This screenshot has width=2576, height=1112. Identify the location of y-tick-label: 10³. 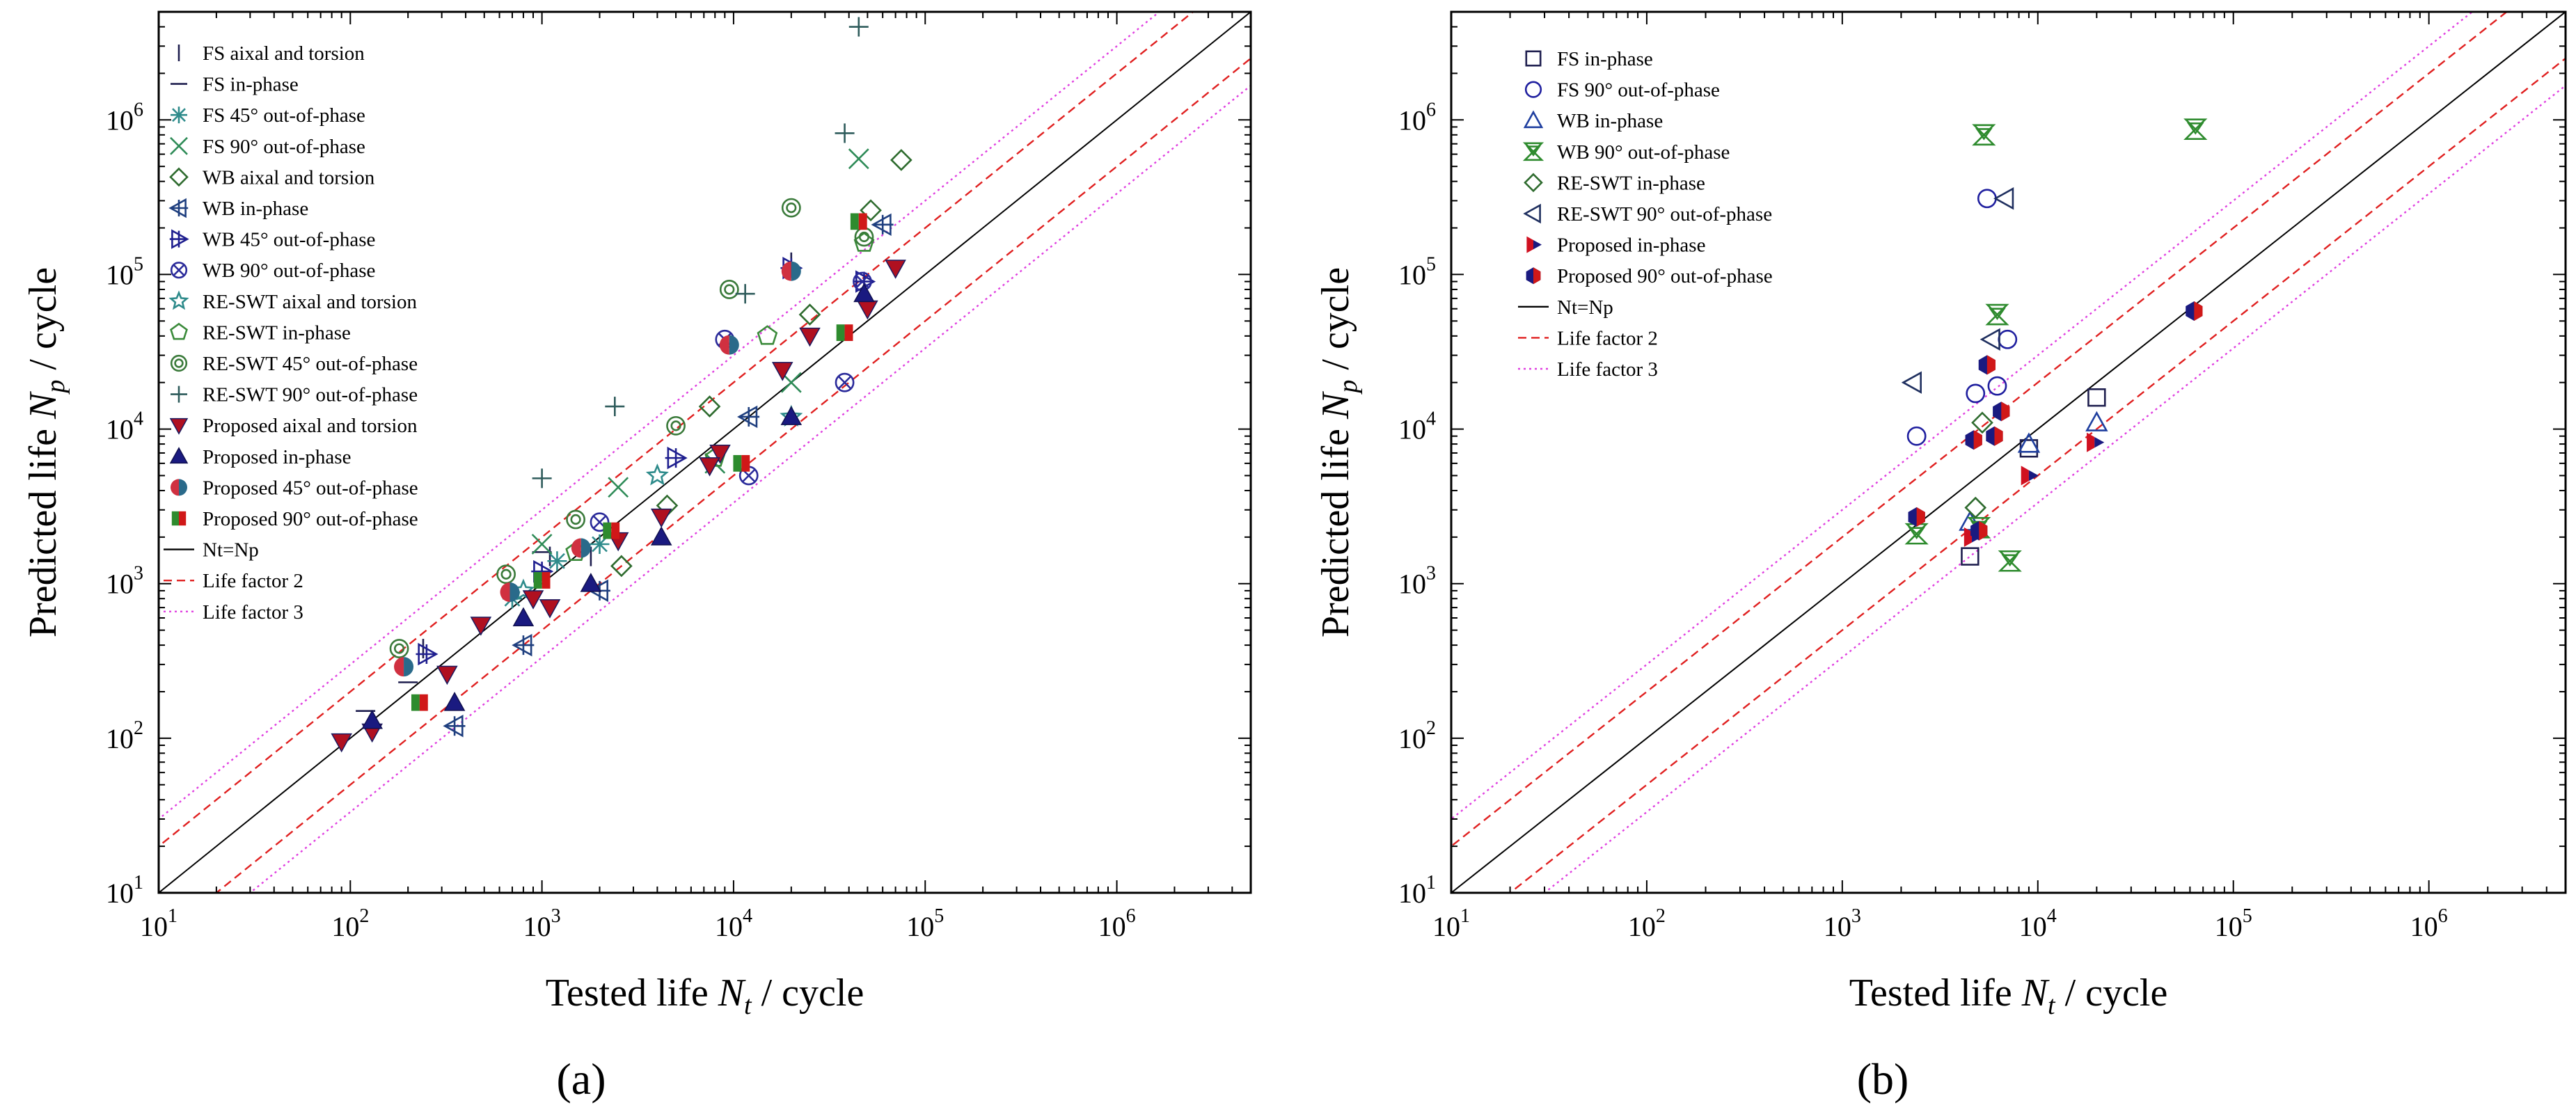
(124, 581).